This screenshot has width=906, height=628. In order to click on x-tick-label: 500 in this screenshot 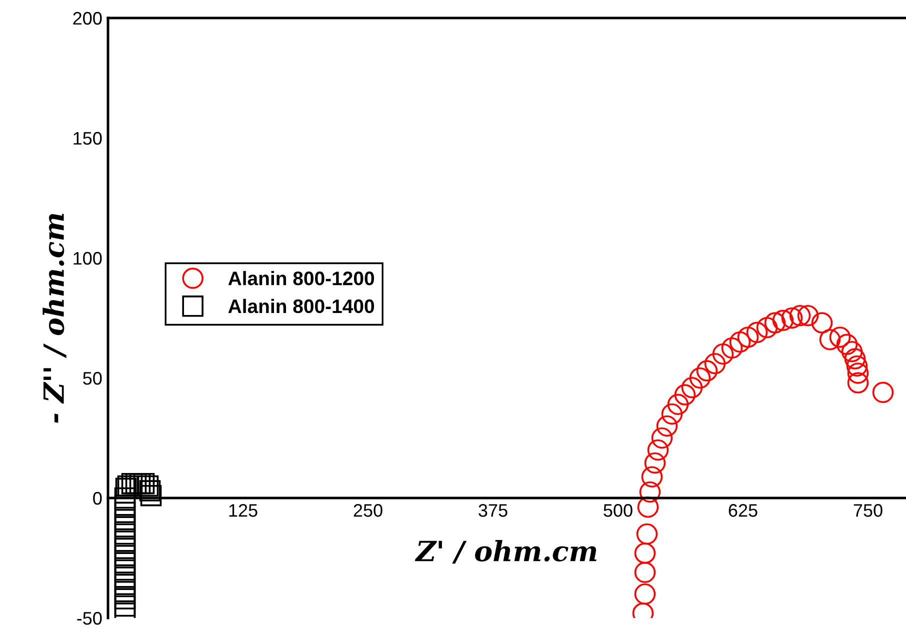, I will do `click(618, 510)`.